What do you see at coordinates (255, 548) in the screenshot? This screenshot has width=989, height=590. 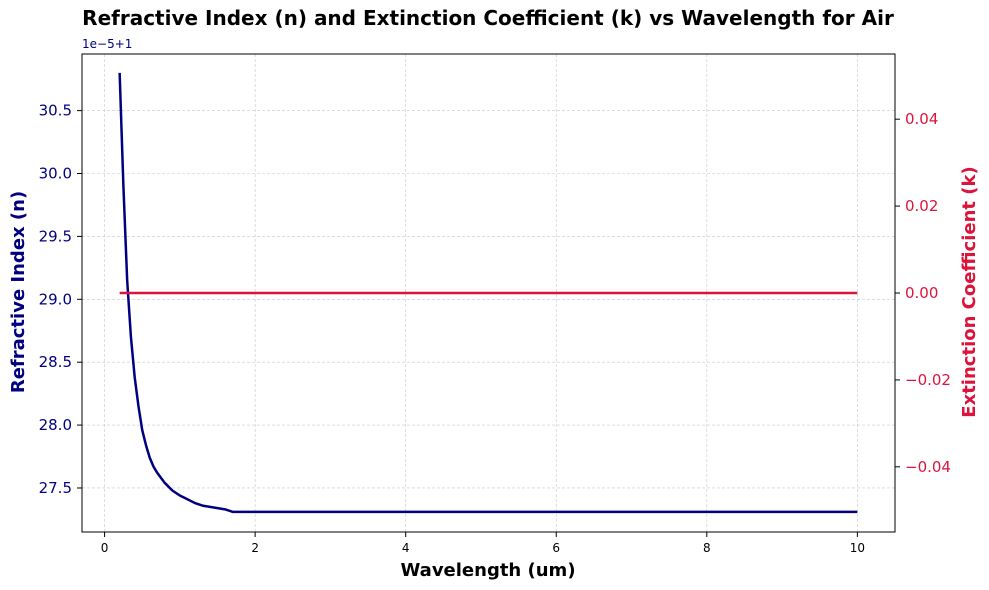 I see `x-tick-label: 2` at bounding box center [255, 548].